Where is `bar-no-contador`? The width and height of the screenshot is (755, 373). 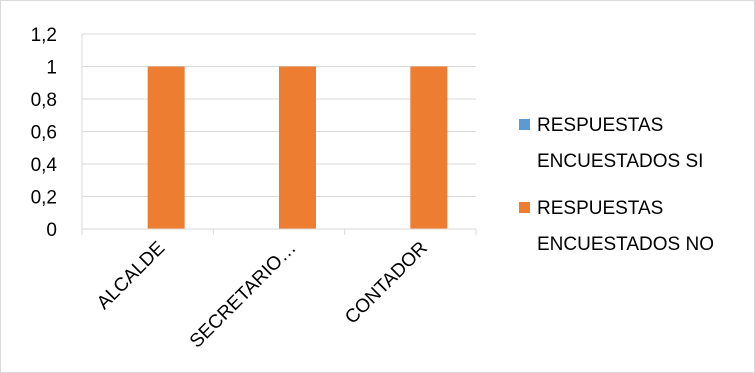
bar-no-contador is located at coordinates (429, 147).